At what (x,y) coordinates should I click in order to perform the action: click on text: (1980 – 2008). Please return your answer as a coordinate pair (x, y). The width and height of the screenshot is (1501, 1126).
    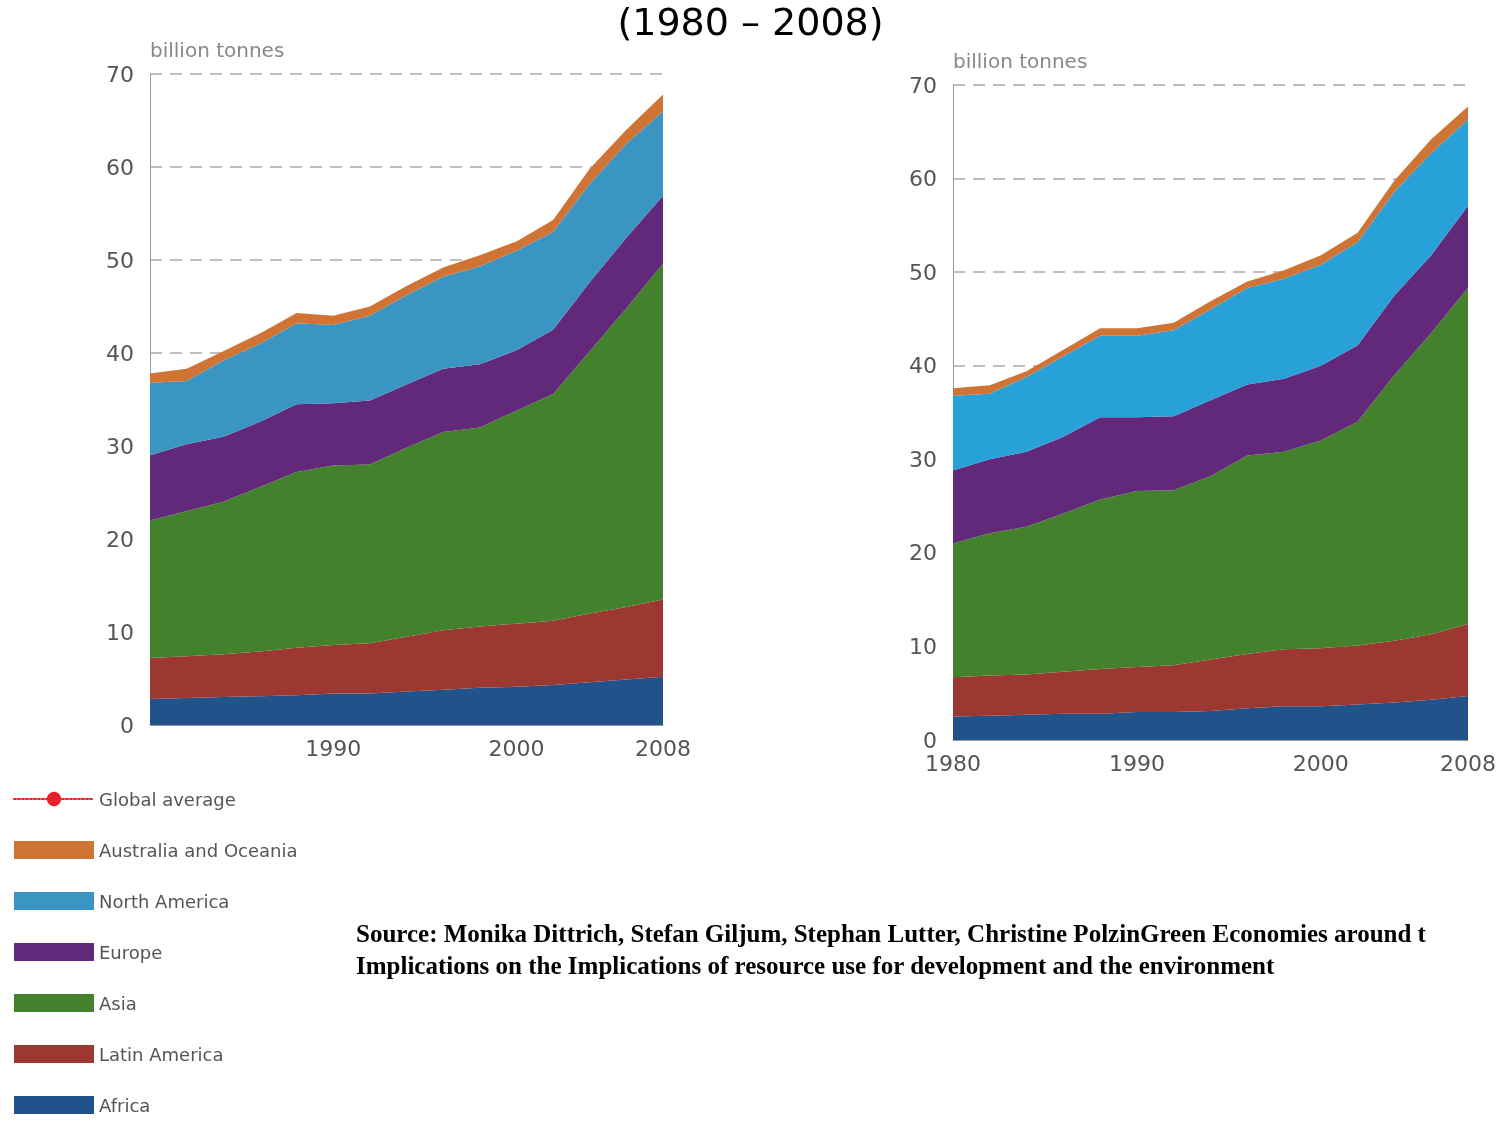
    Looking at the image, I should click on (750, 22).